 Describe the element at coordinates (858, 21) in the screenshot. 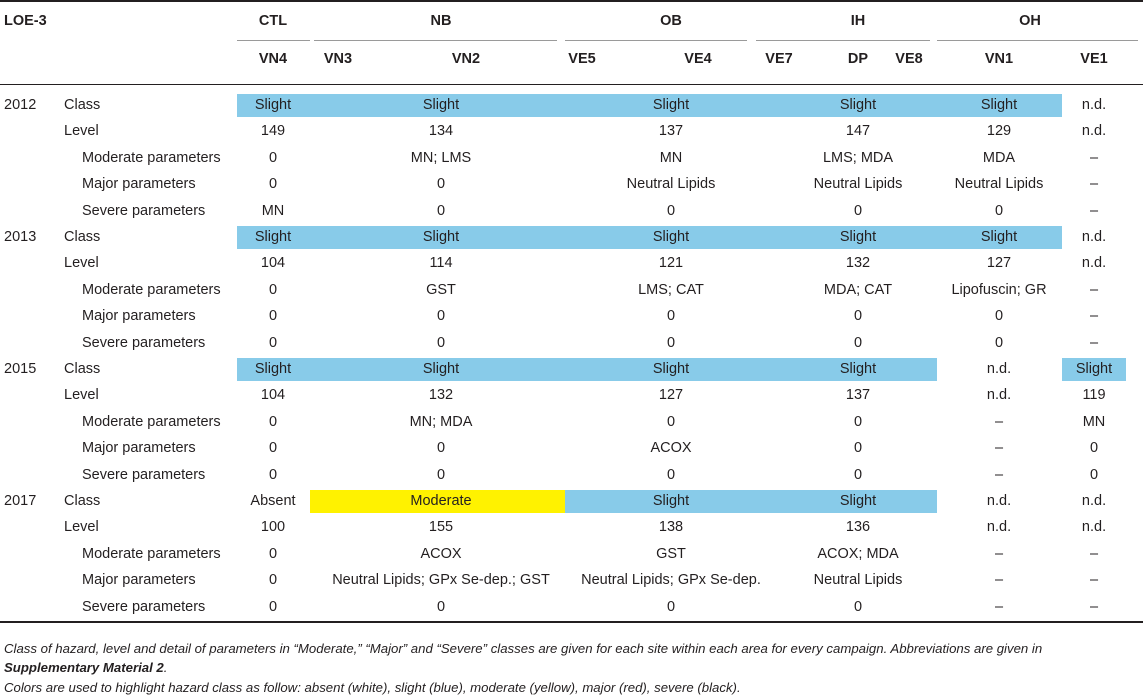

I see `area-header-ih: IH` at that location.